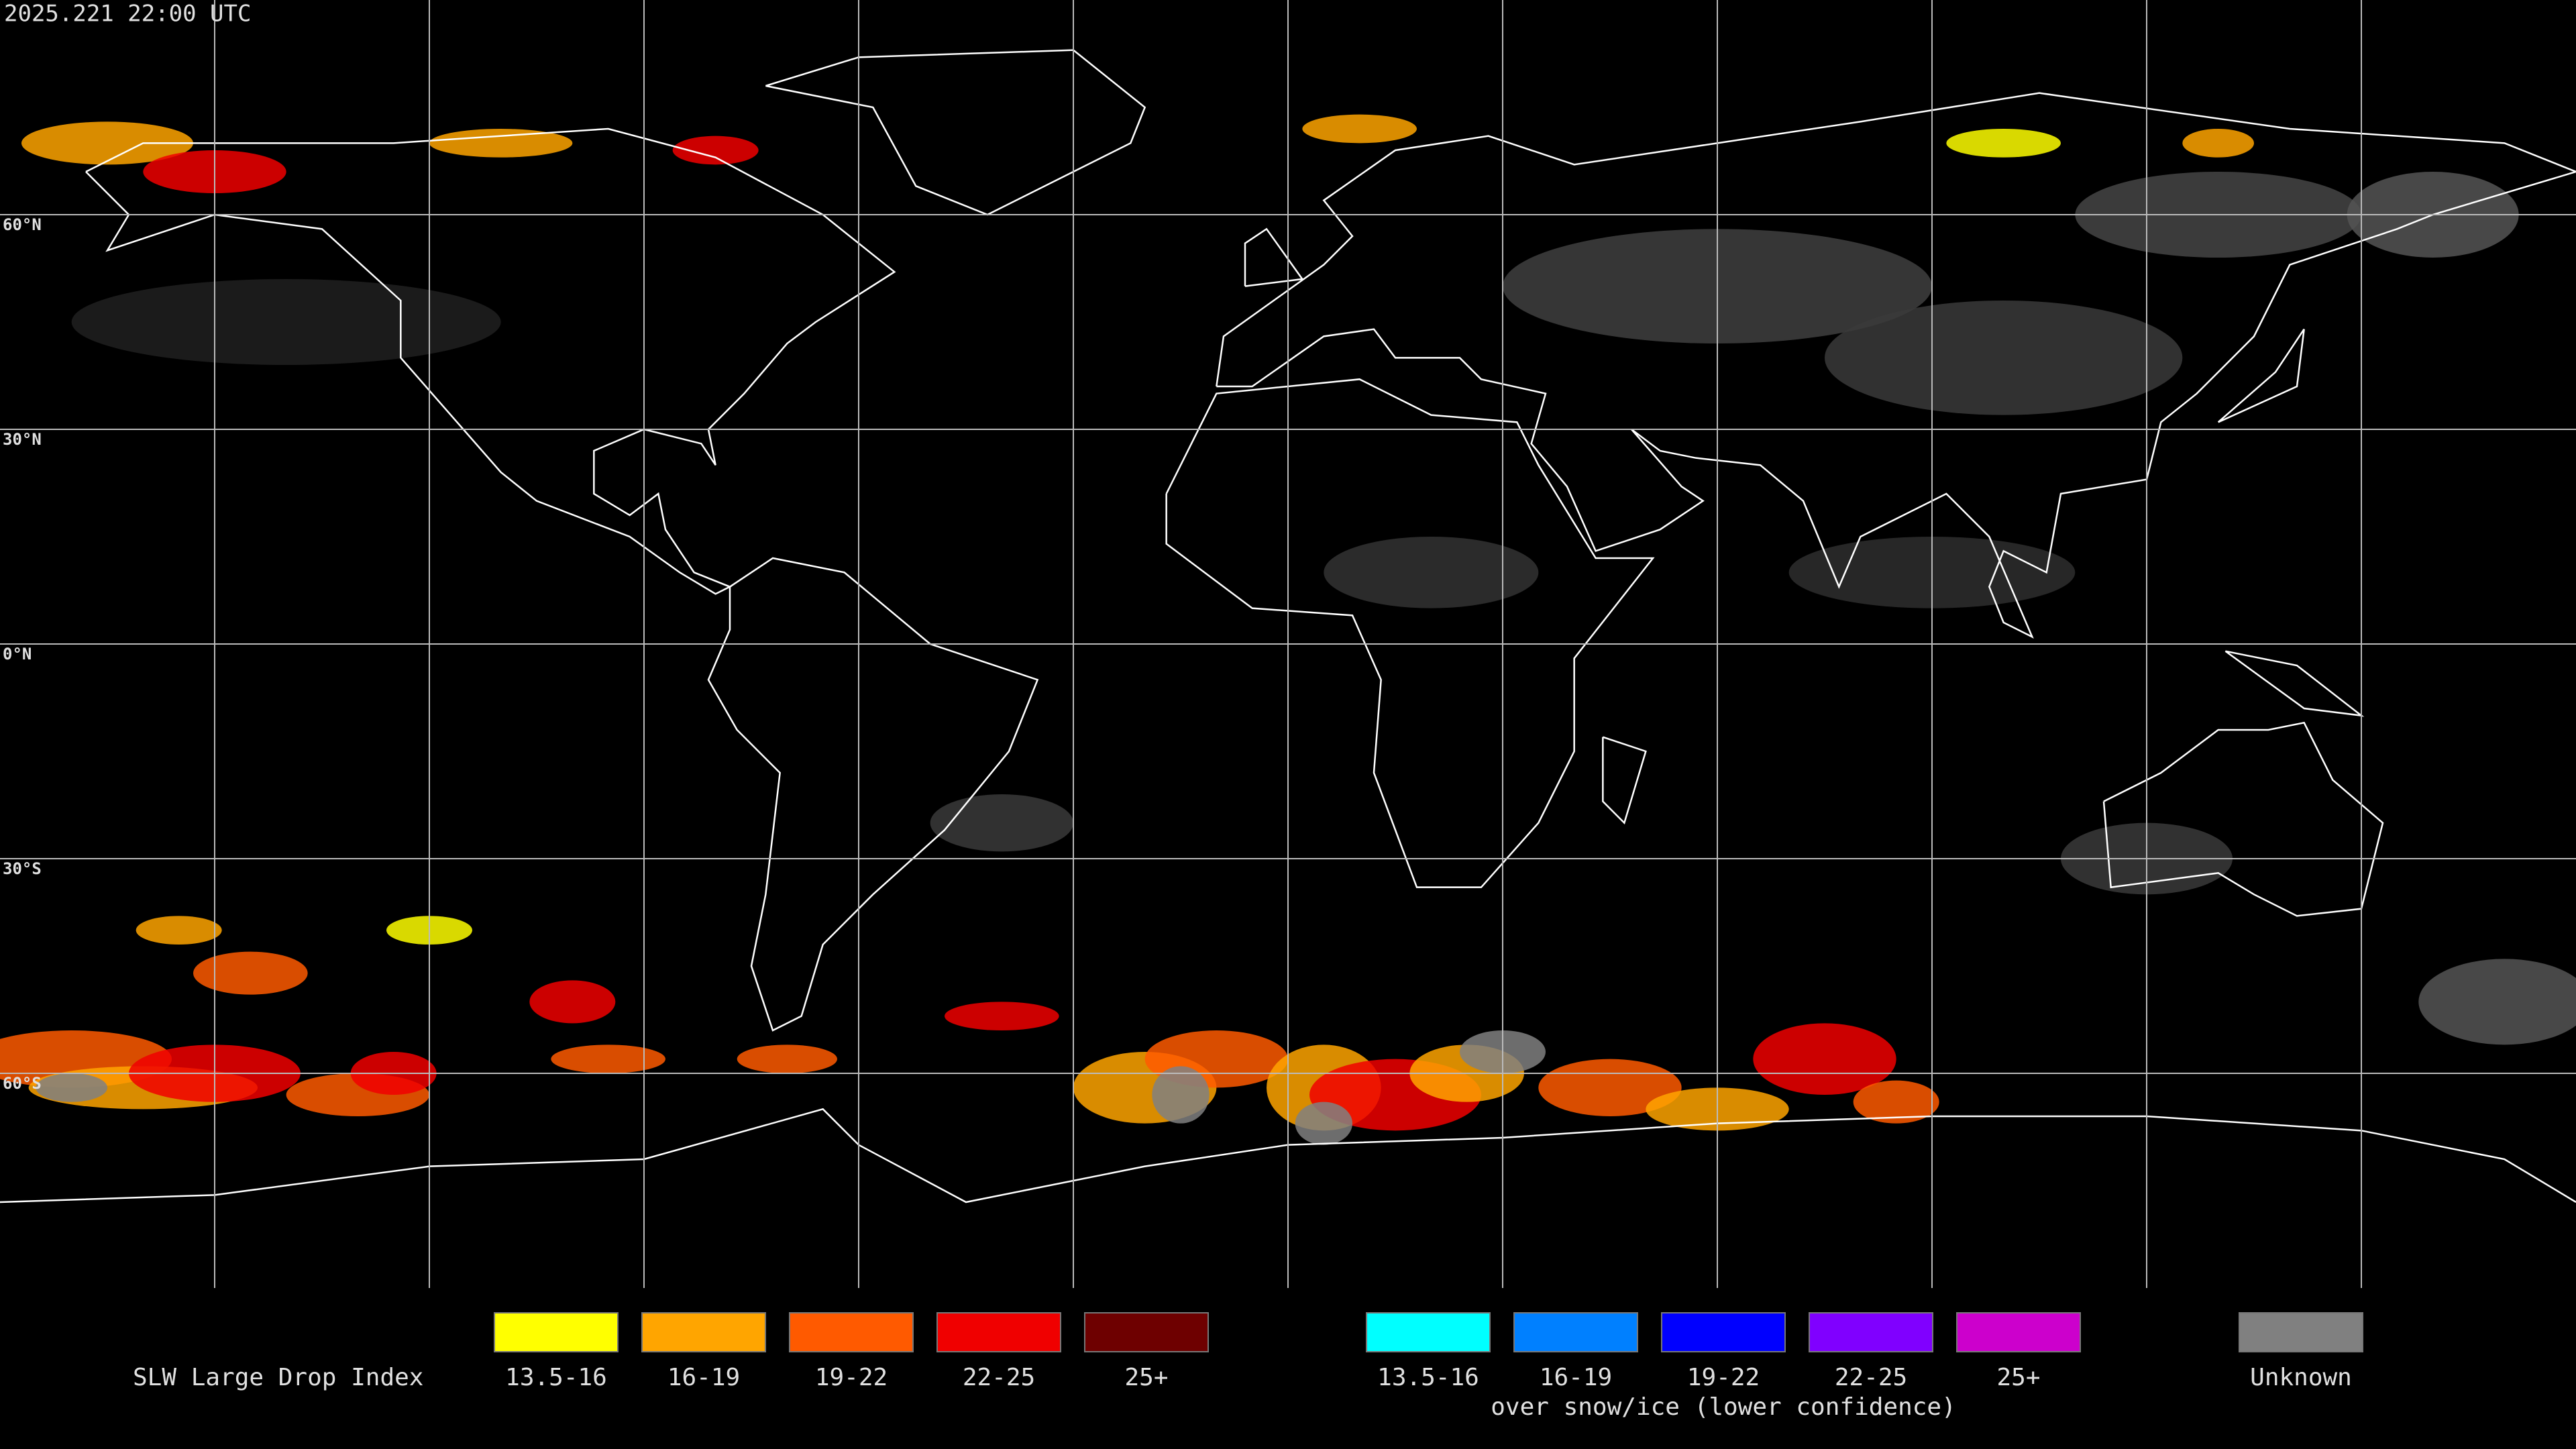 This screenshot has width=2576, height=1449. What do you see at coordinates (17, 654) in the screenshot?
I see `latitude-label: 0°N` at bounding box center [17, 654].